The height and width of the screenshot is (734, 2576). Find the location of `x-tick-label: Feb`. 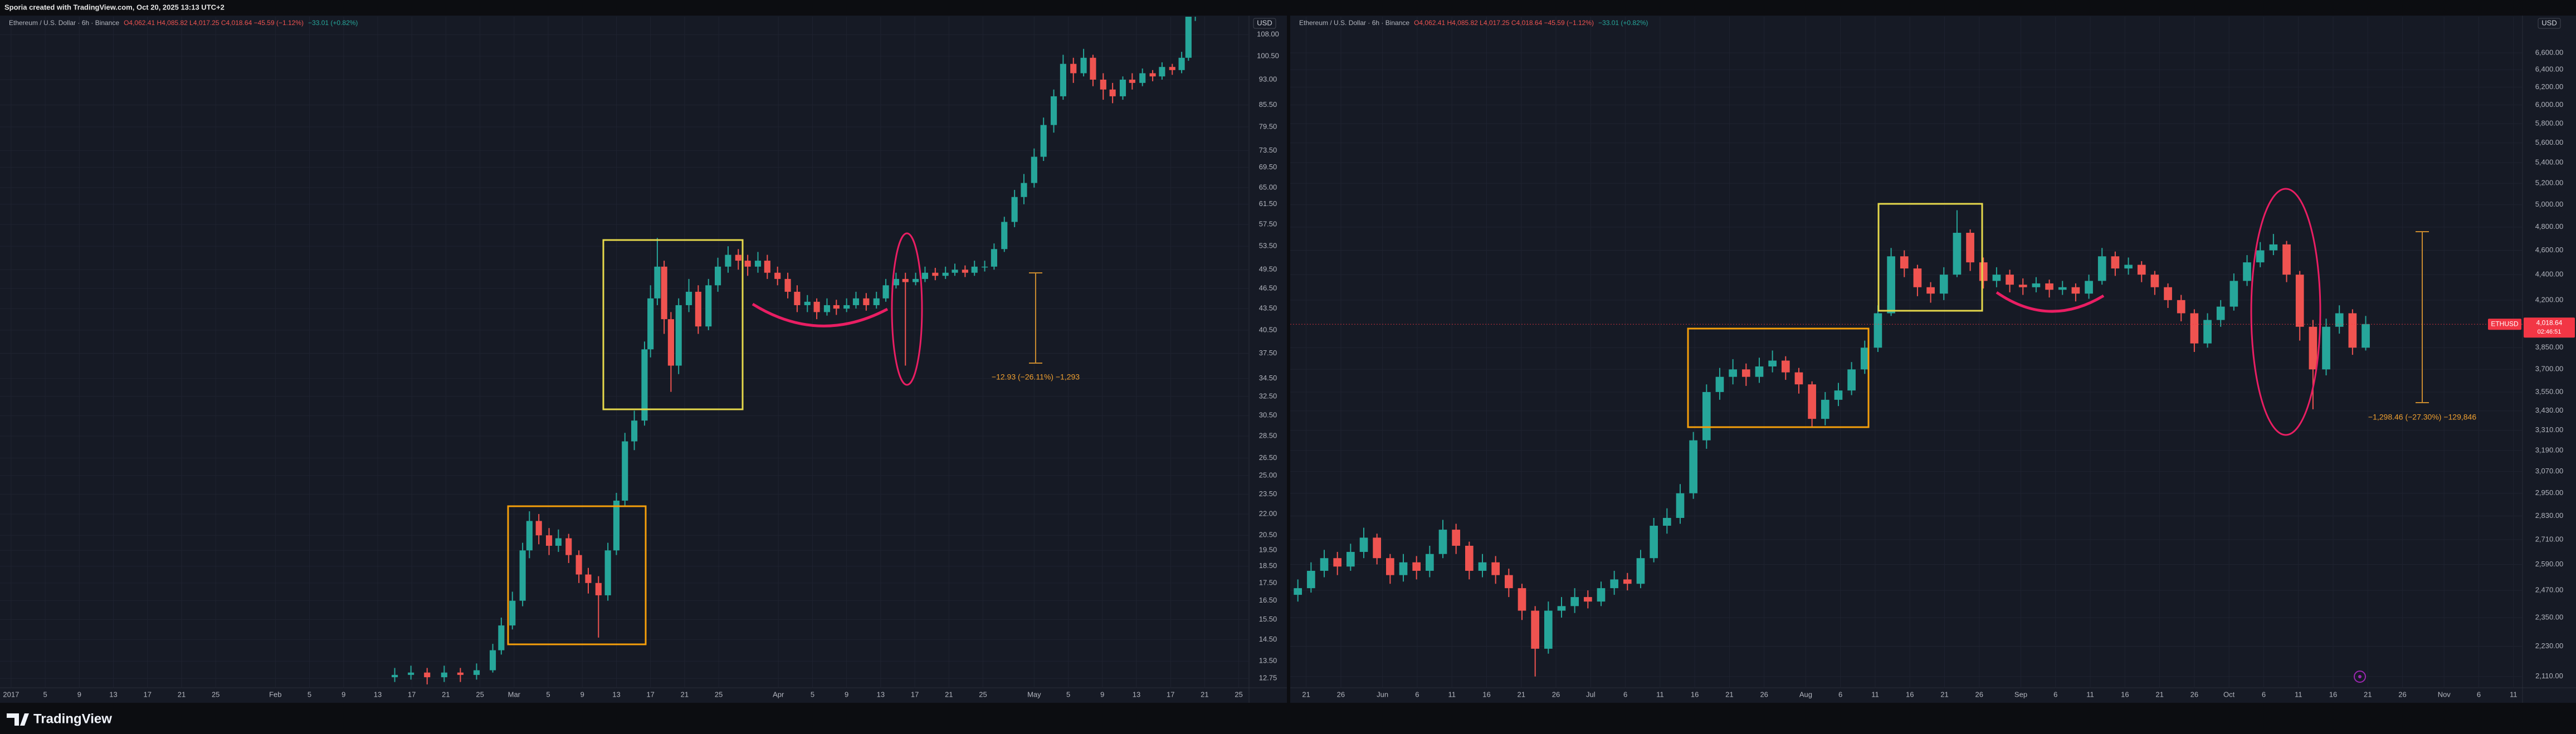

x-tick-label: Feb is located at coordinates (275, 694).